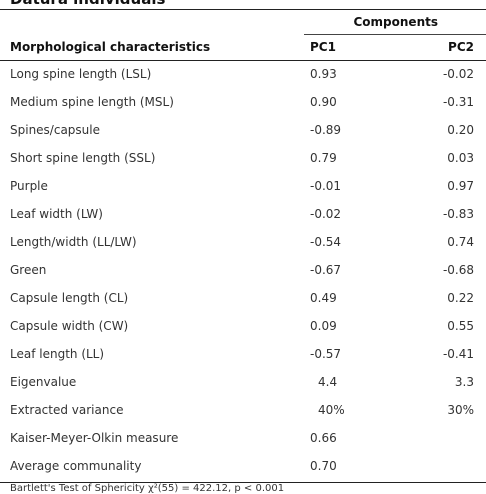 The image size is (486, 494). What do you see at coordinates (326, 270) in the screenshot?
I see `row-pc1-value: -0.67` at bounding box center [326, 270].